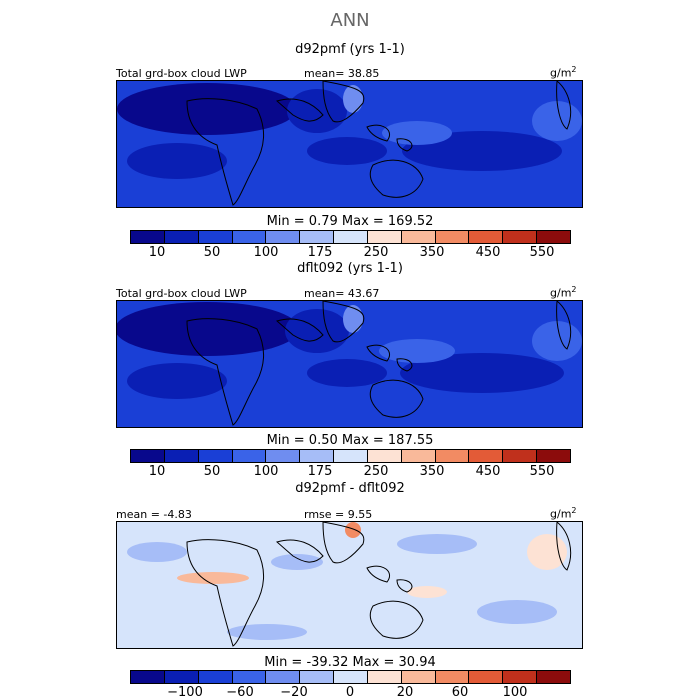 This screenshot has width=700, height=700. What do you see at coordinates (350, 20) in the screenshot?
I see `page-title: ANN` at bounding box center [350, 20].